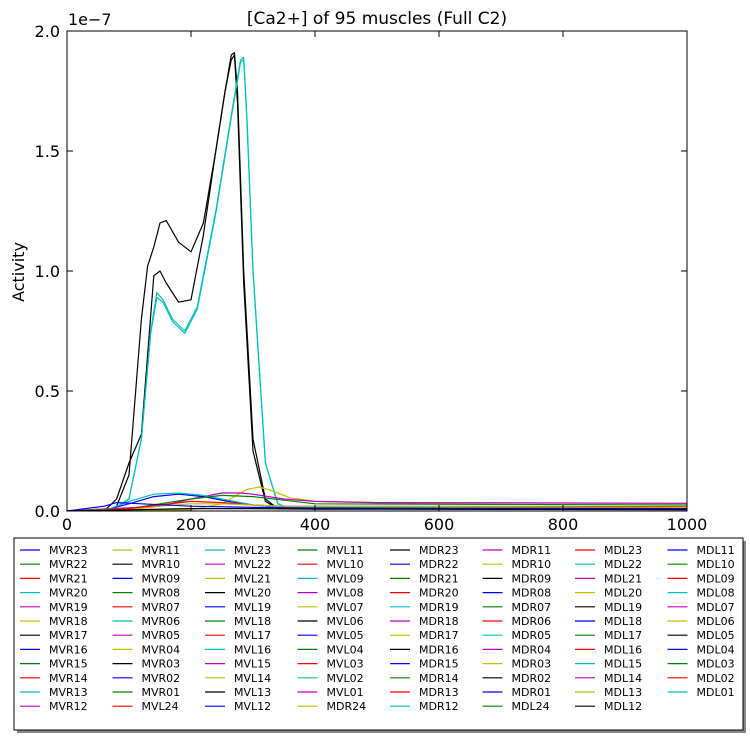 This screenshot has width=750, height=741. Describe the element at coordinates (160, 706) in the screenshot. I see `legend-label: MVL24` at that location.